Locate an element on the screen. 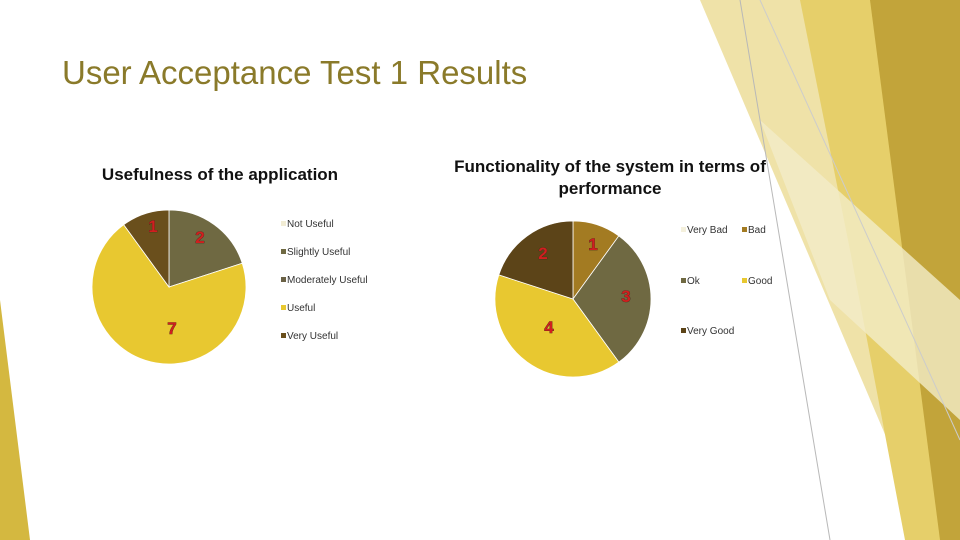  pie1-legend-label-useful: Useful is located at coordinates (301, 308).